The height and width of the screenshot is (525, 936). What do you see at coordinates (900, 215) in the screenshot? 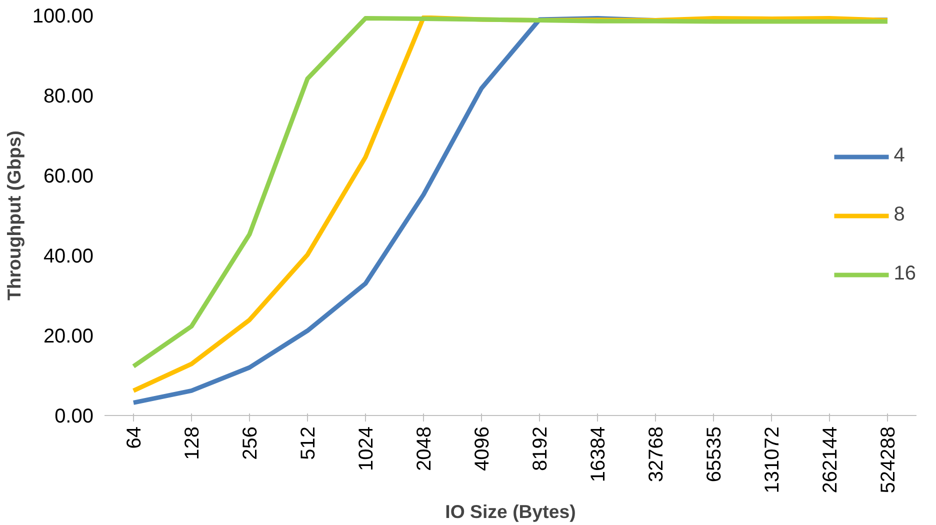
I see `legend-label: 8` at bounding box center [900, 215].